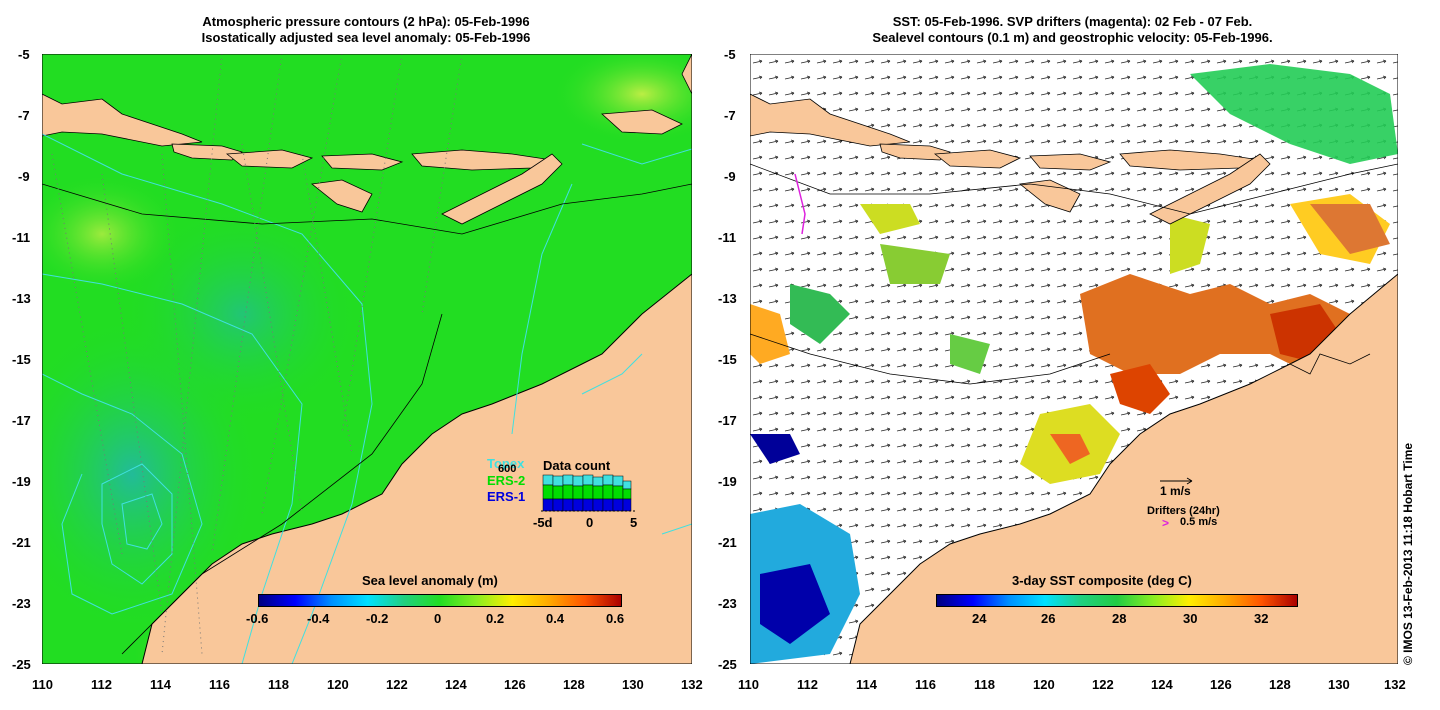 This screenshot has height=710, width=1440. I want to click on sla-tick: -0.2, so click(377, 618).